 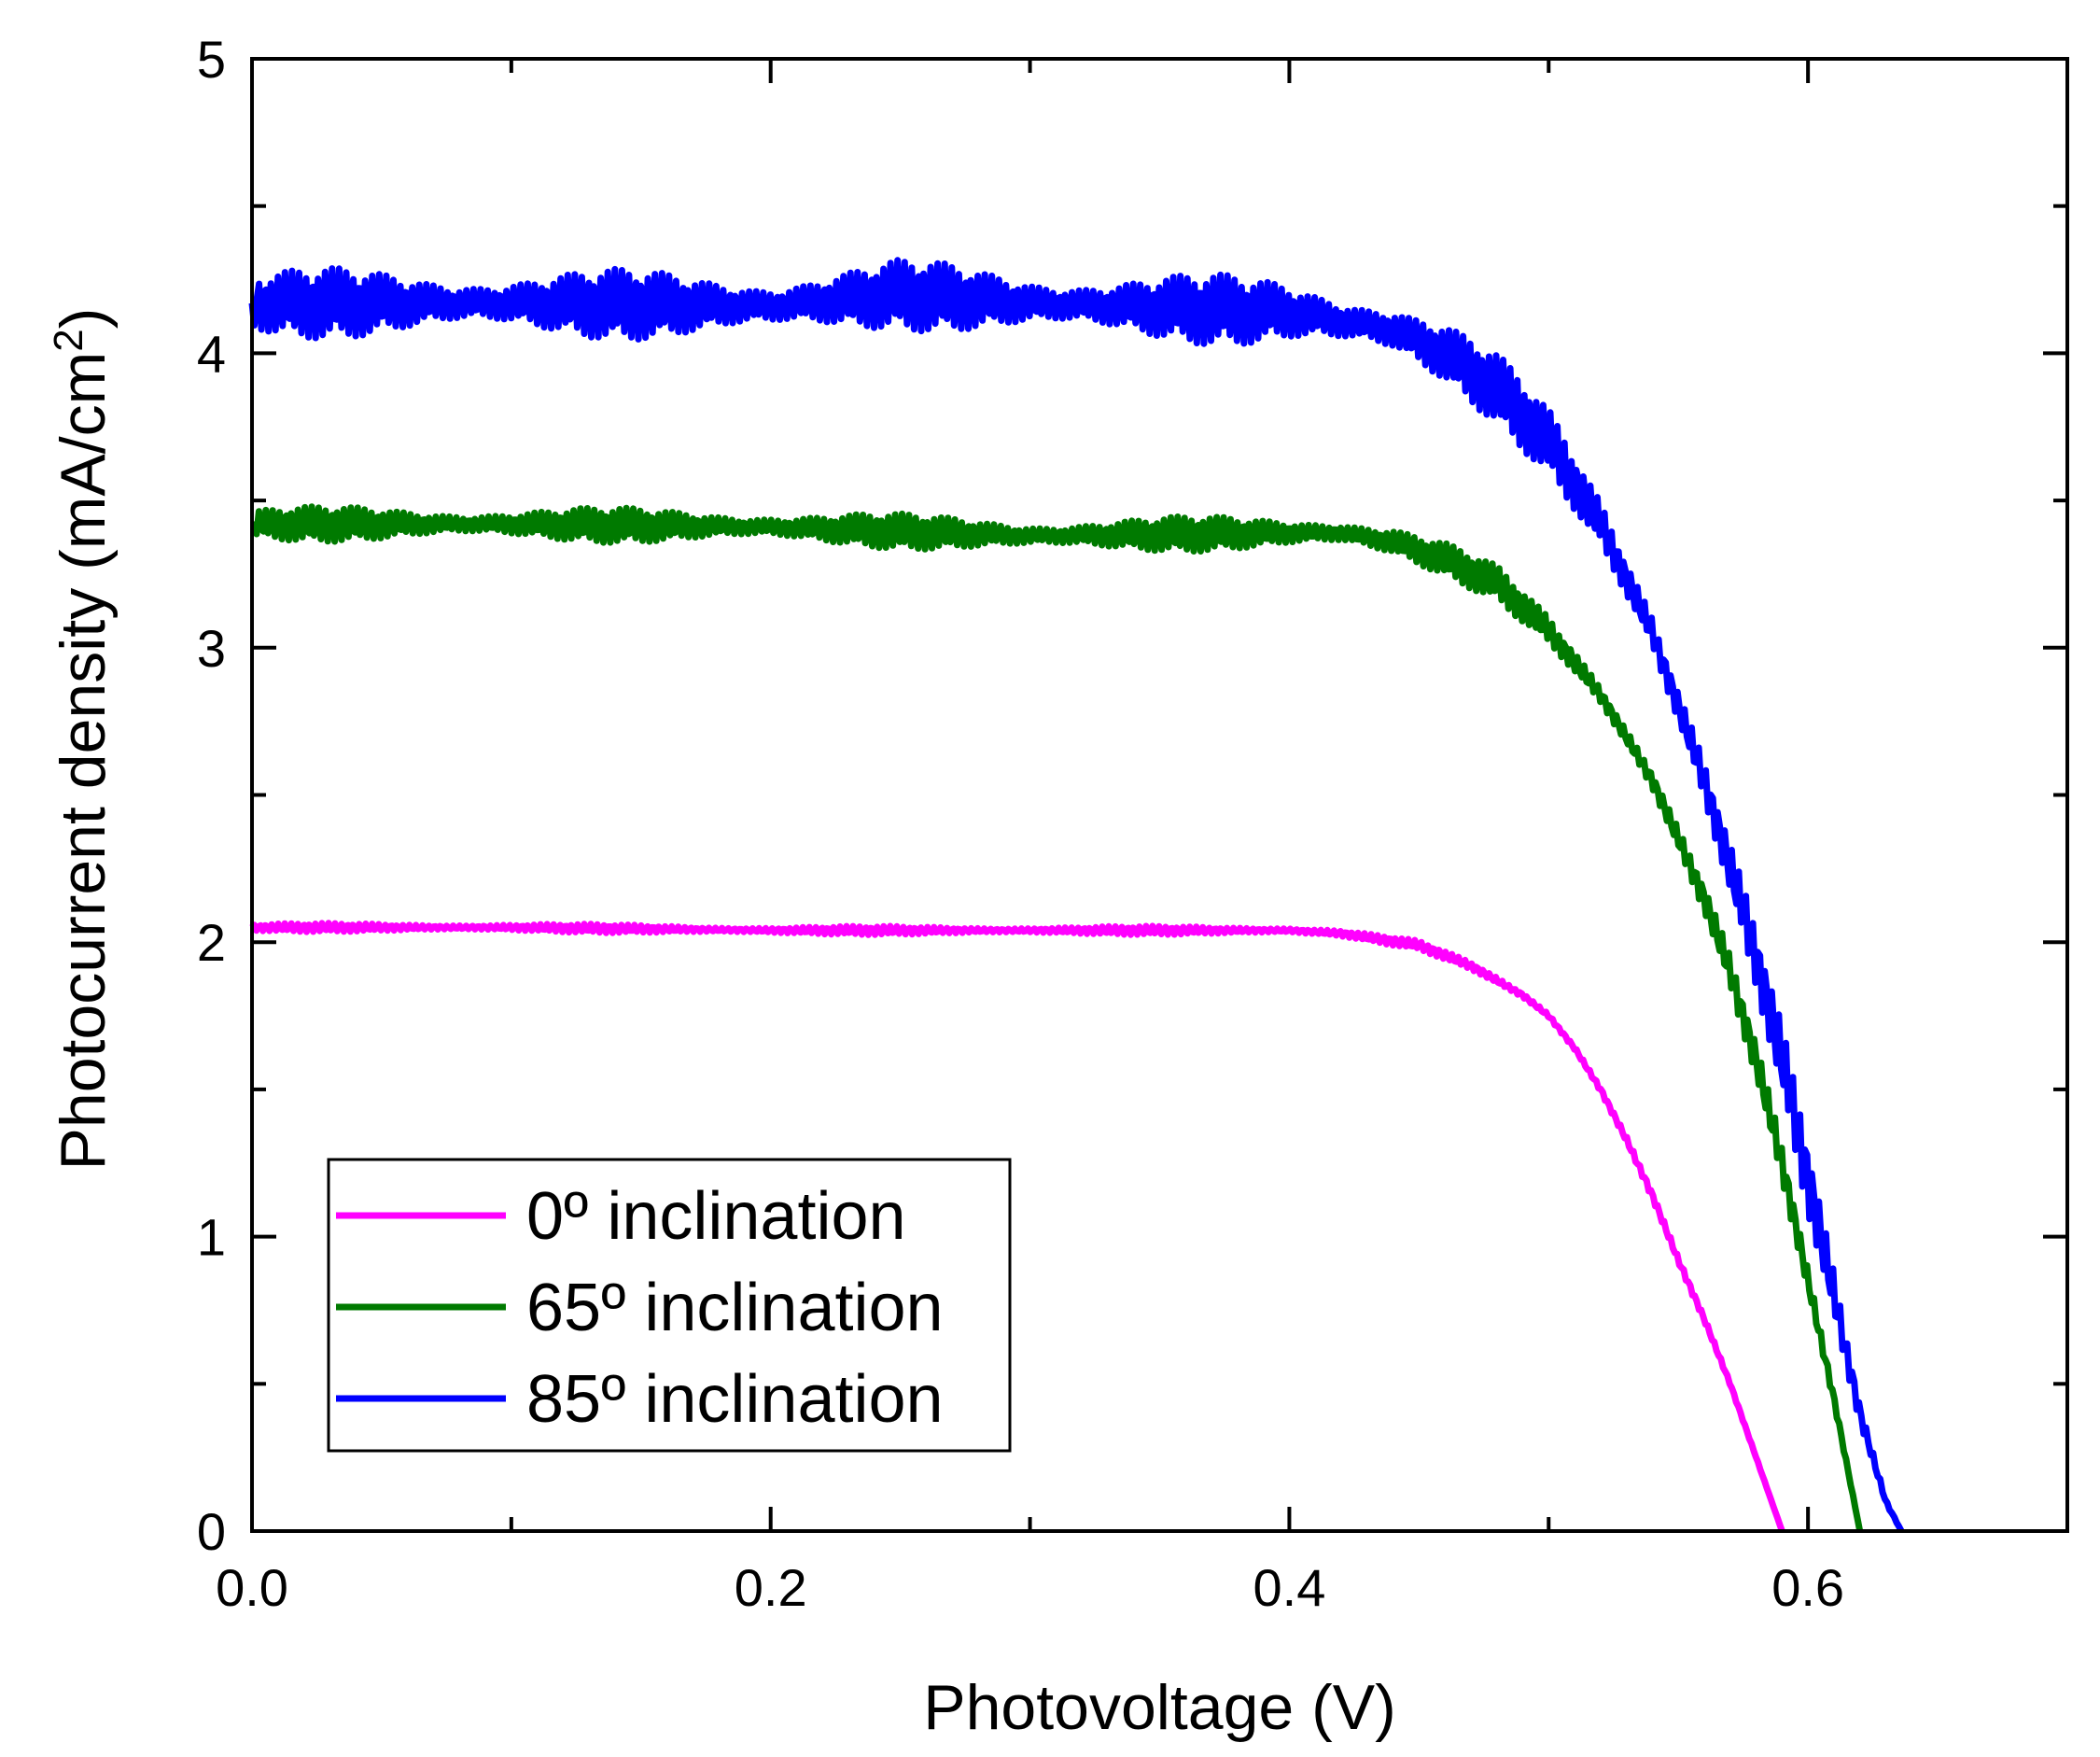 What do you see at coordinates (771, 1587) in the screenshot?
I see `x-tick-label: 0.2` at bounding box center [771, 1587].